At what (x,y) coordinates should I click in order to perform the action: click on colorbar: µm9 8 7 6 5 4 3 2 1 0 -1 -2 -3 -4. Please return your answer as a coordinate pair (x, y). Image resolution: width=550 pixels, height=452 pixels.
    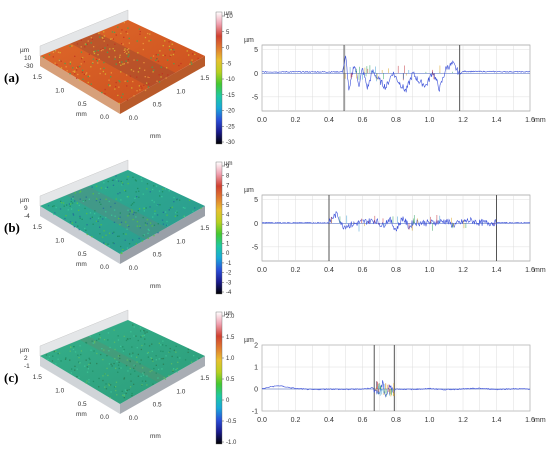
    Looking at the image, I should click on (223, 228).